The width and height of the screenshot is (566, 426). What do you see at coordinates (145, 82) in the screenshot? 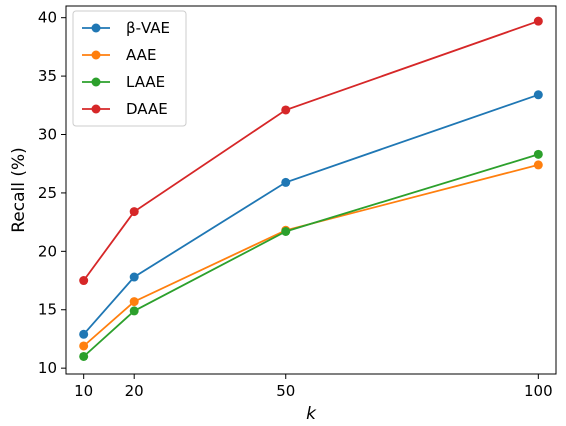
I see `legend-label: LAAE` at bounding box center [145, 82].